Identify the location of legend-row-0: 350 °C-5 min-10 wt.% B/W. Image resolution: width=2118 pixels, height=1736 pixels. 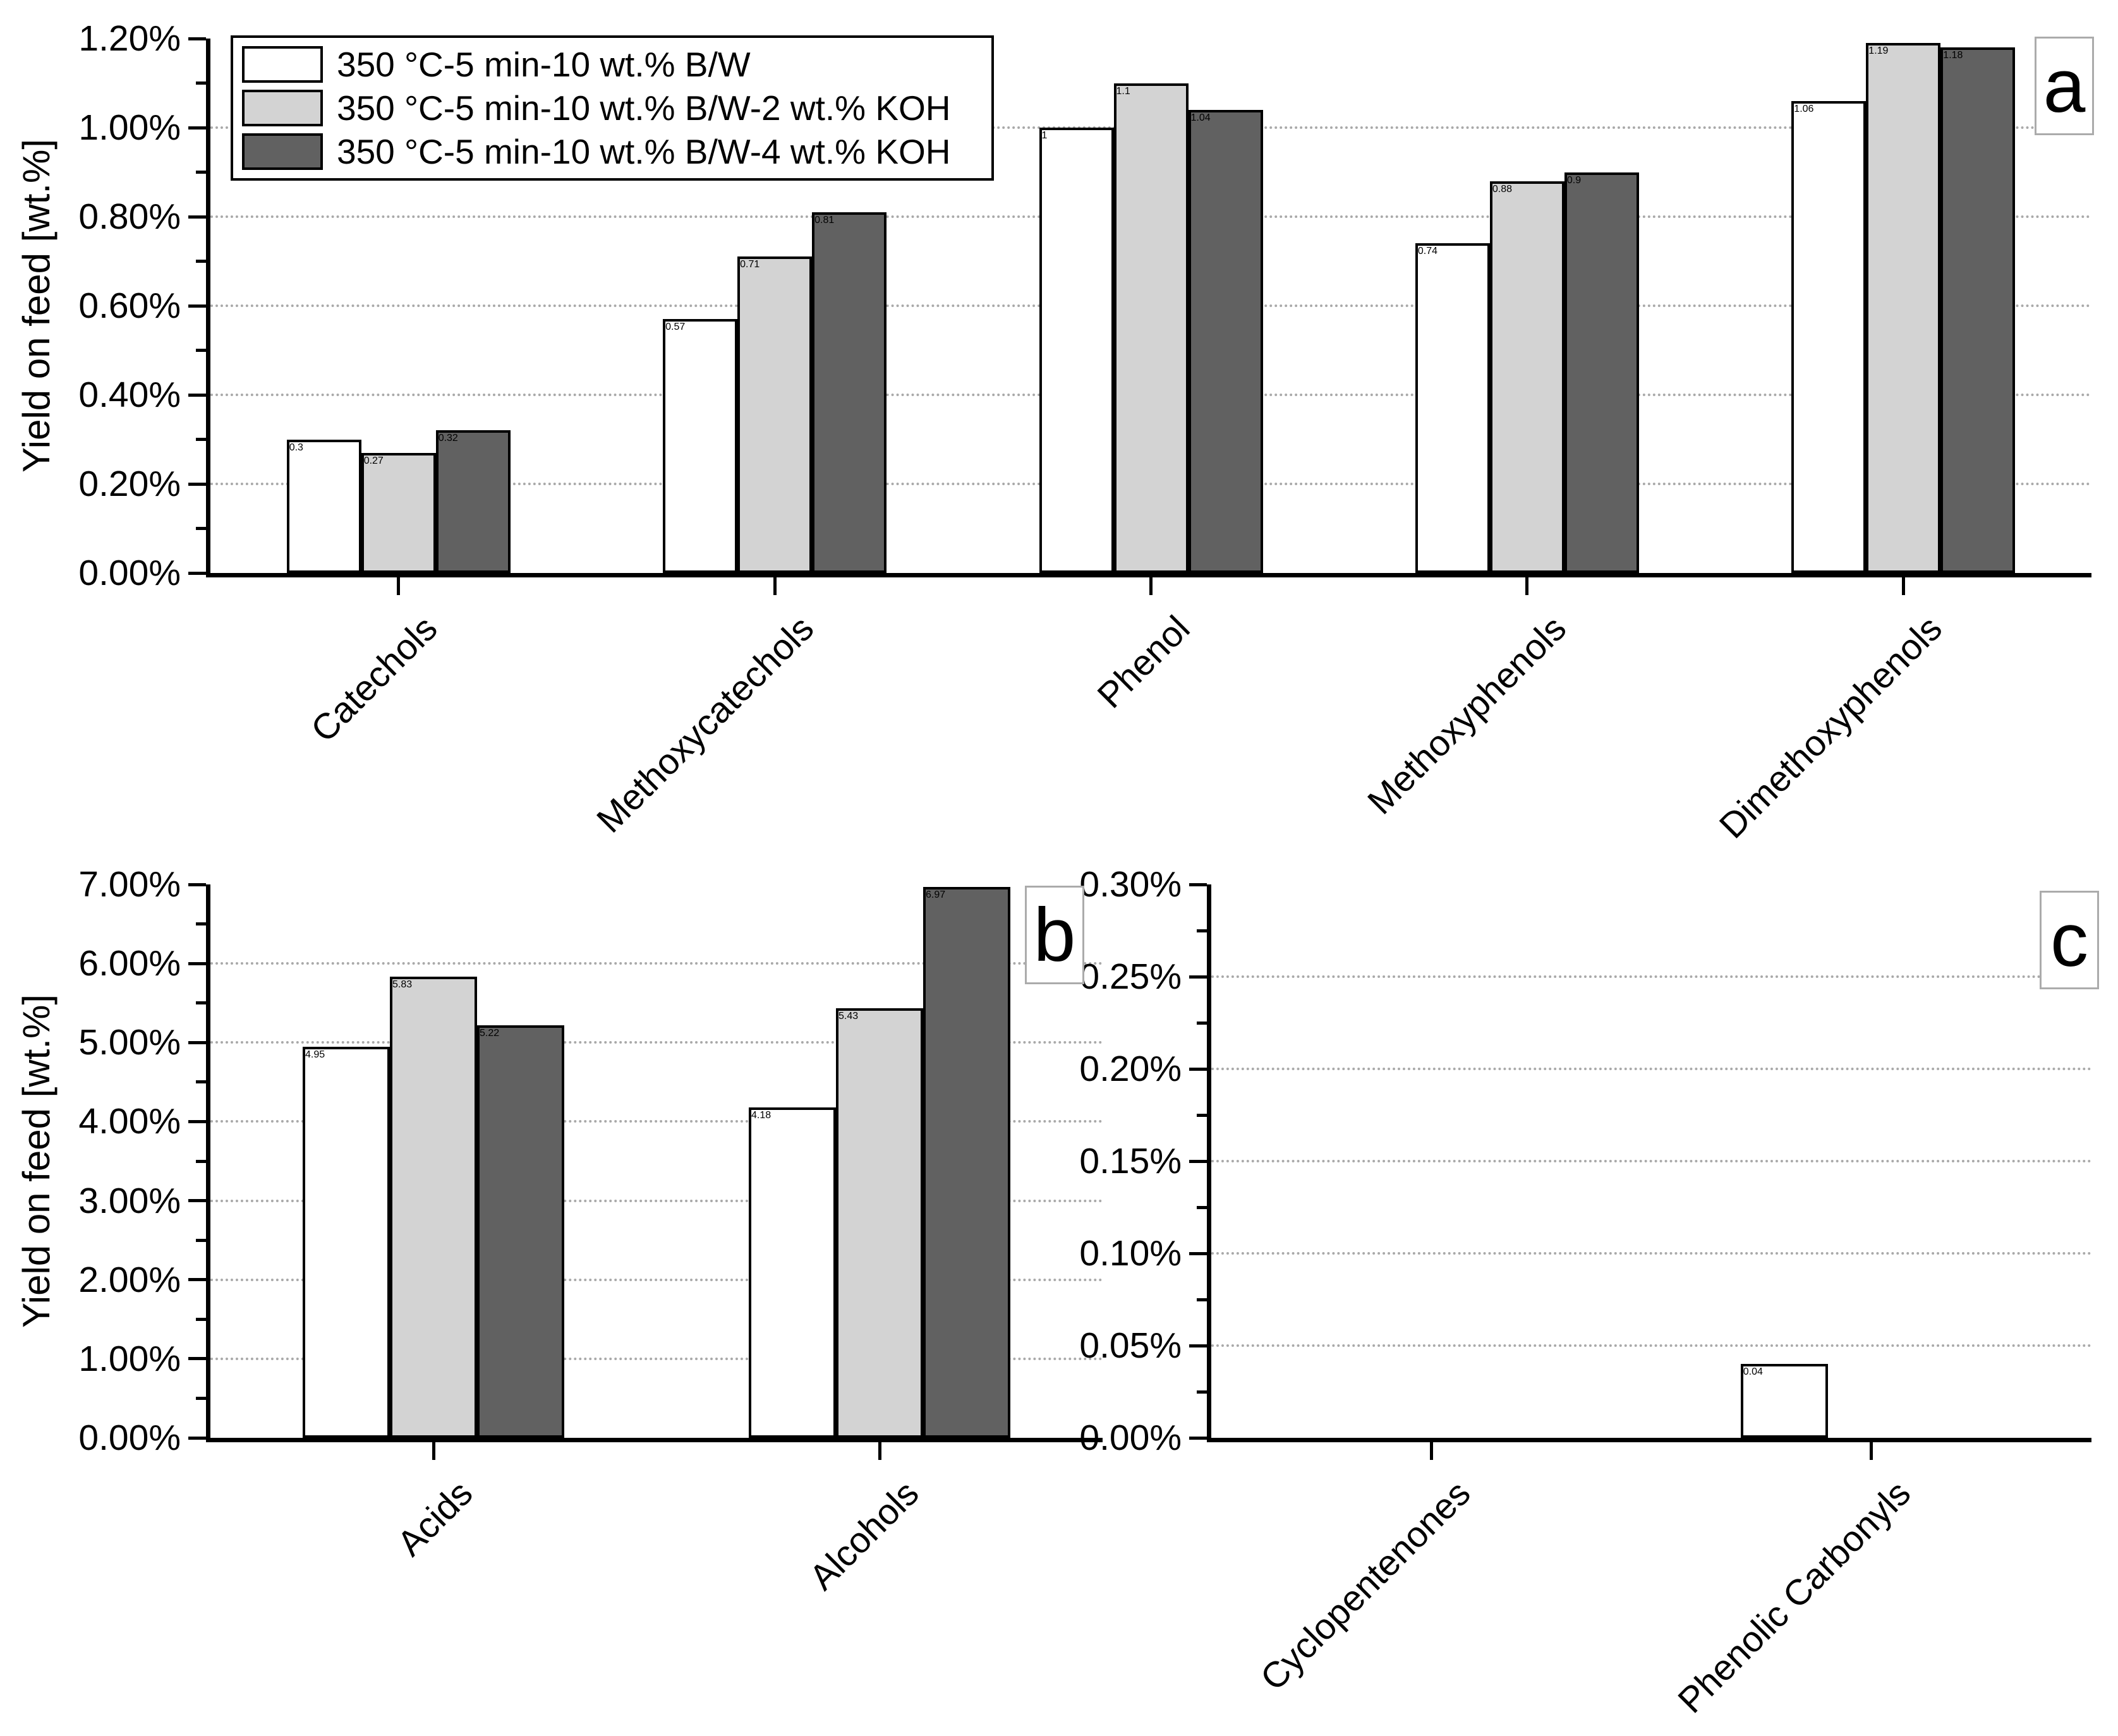
(613, 64).